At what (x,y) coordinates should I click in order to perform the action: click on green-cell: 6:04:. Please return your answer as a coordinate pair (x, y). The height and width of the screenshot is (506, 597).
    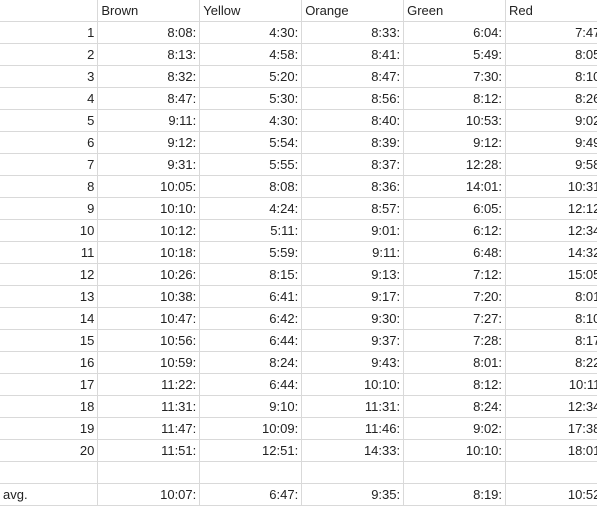
    Looking at the image, I should click on (455, 32).